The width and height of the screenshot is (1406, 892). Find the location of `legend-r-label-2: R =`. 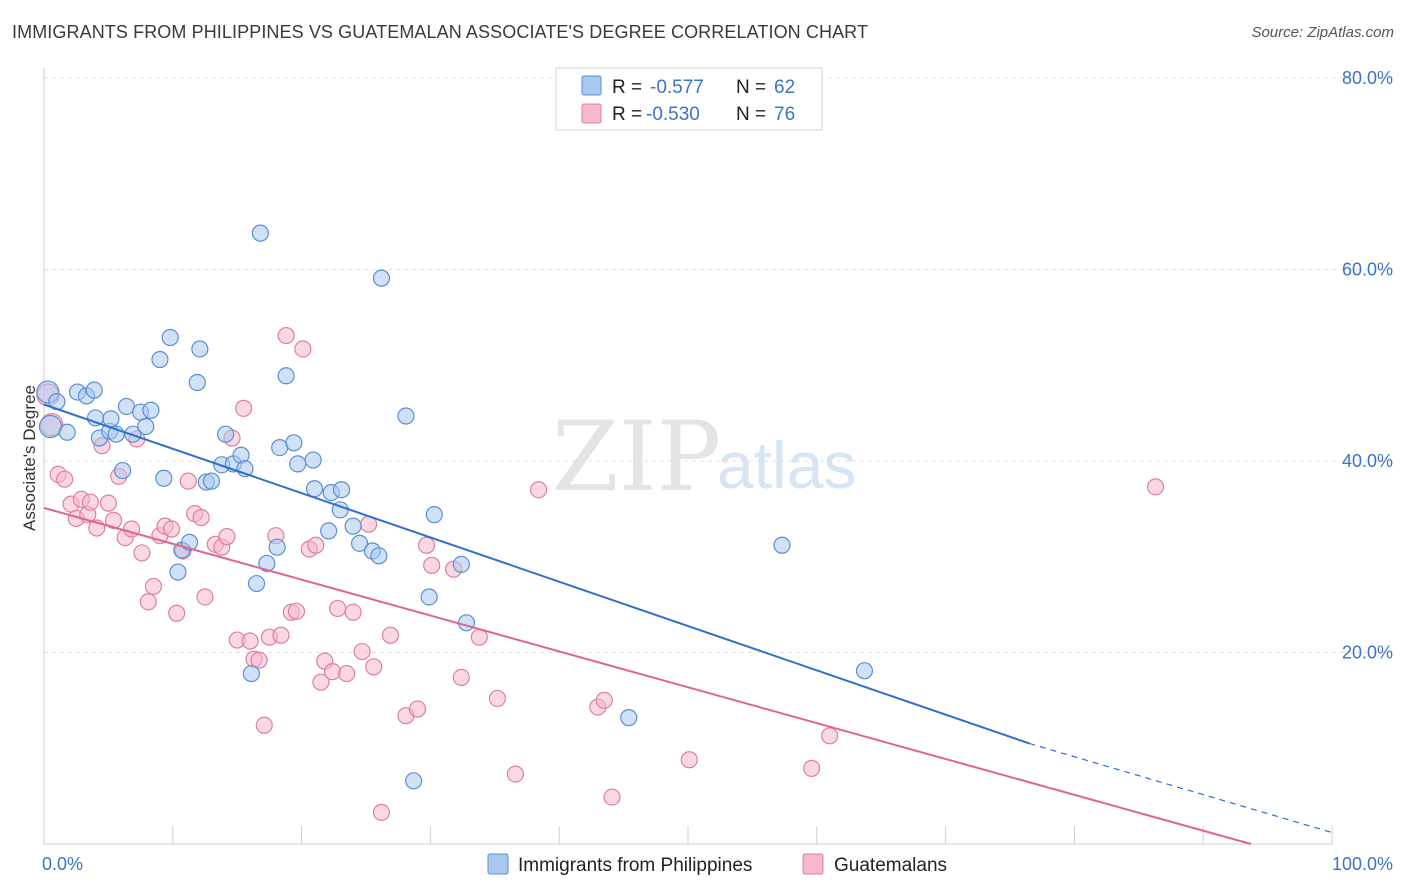

legend-r-label-2: R = is located at coordinates (627, 114).